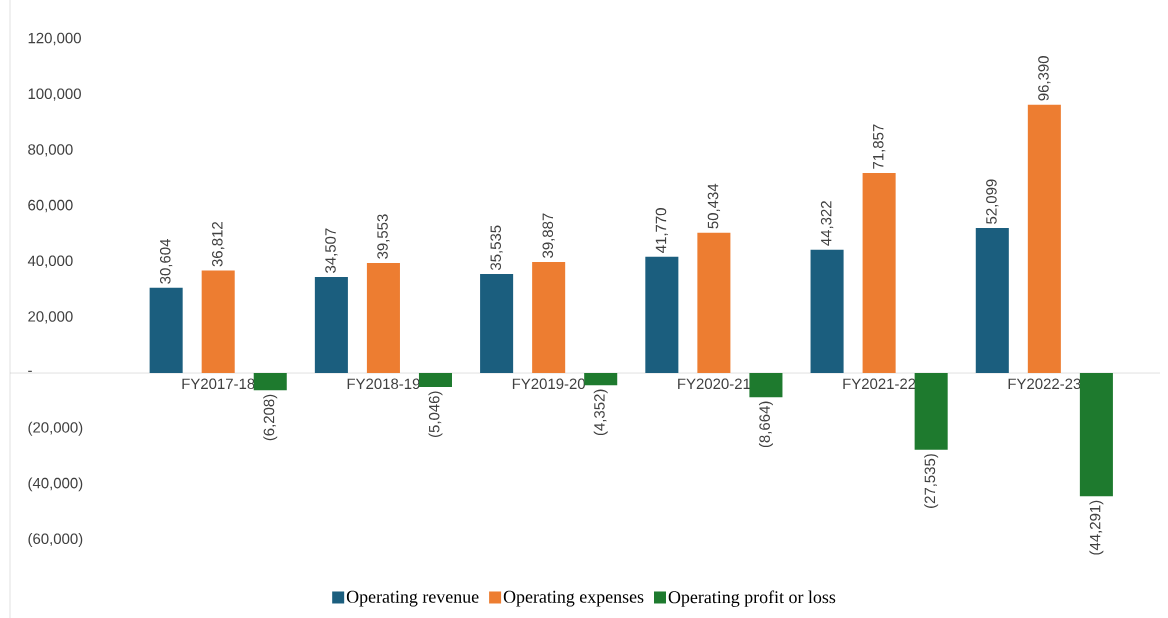  What do you see at coordinates (765, 424) in the screenshot?
I see `data-label: (8,664)` at bounding box center [765, 424].